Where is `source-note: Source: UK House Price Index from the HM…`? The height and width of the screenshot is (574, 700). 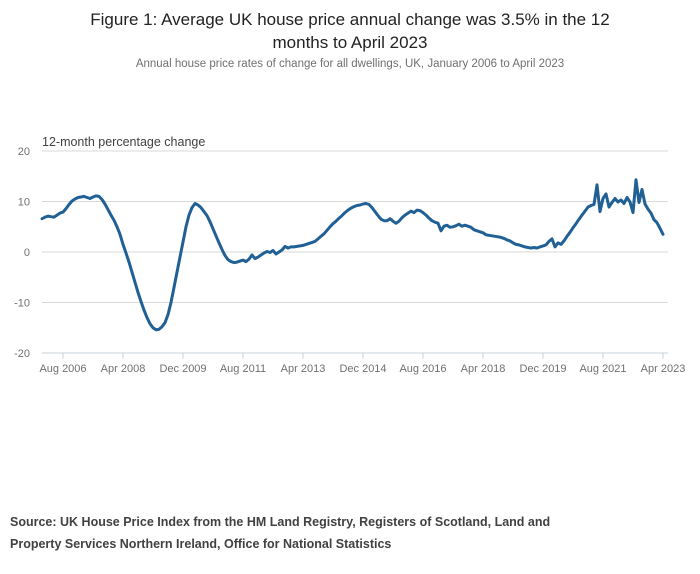 source-note: Source: UK House Price Index from the HM… is located at coordinates (334, 533).